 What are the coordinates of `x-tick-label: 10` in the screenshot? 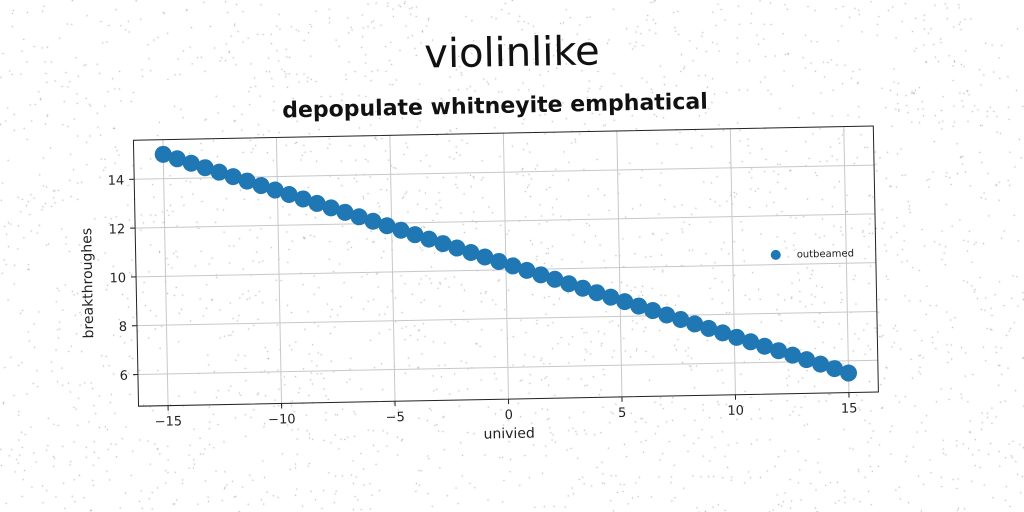 It's located at (735, 411).